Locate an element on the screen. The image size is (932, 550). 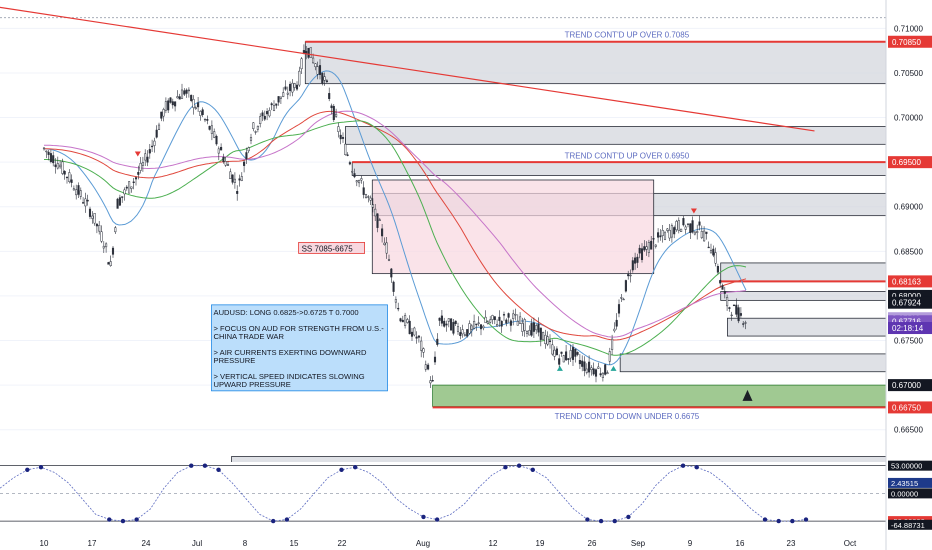
time-tick-label: 22 is located at coordinates (342, 543).